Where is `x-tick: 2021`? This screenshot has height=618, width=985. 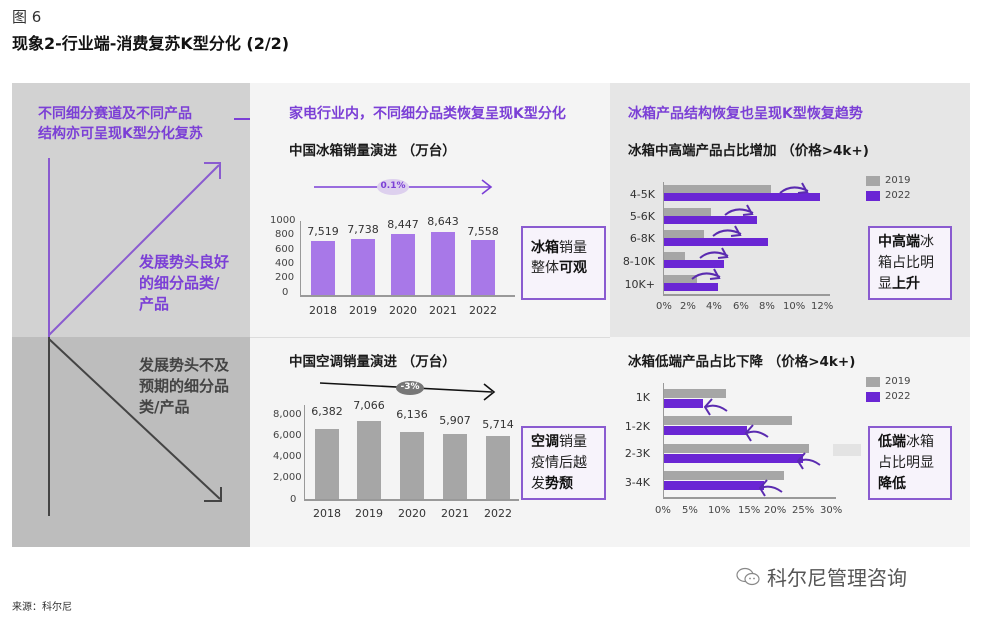
x-tick: 2021 is located at coordinates (455, 513).